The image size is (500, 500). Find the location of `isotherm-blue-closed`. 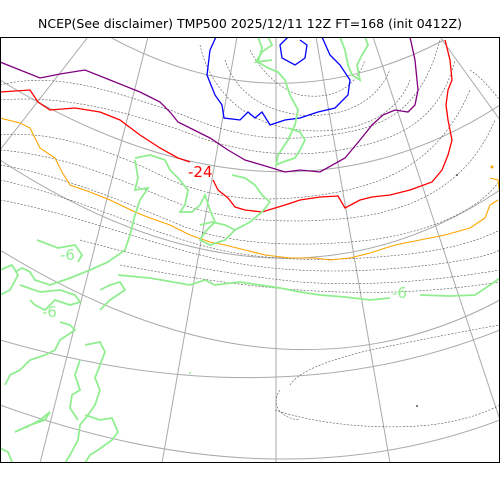

isotherm-blue-closed is located at coordinates (293, 51).